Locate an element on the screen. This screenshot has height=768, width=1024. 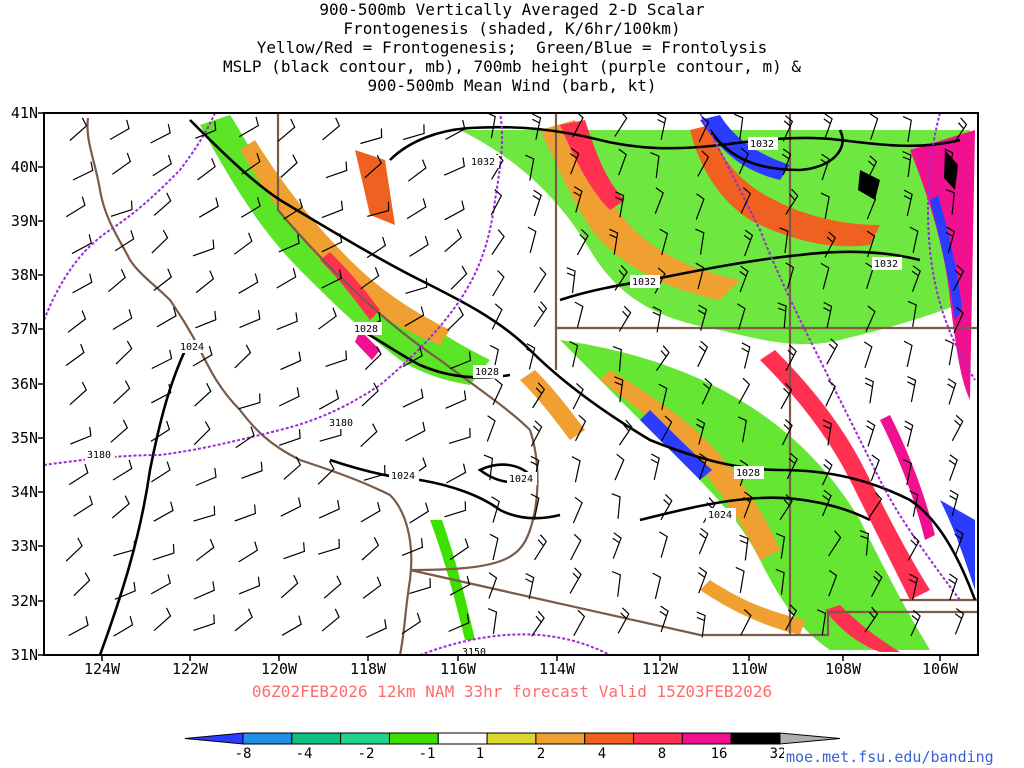
colorbar-label: 2 is located at coordinates (541, 754).